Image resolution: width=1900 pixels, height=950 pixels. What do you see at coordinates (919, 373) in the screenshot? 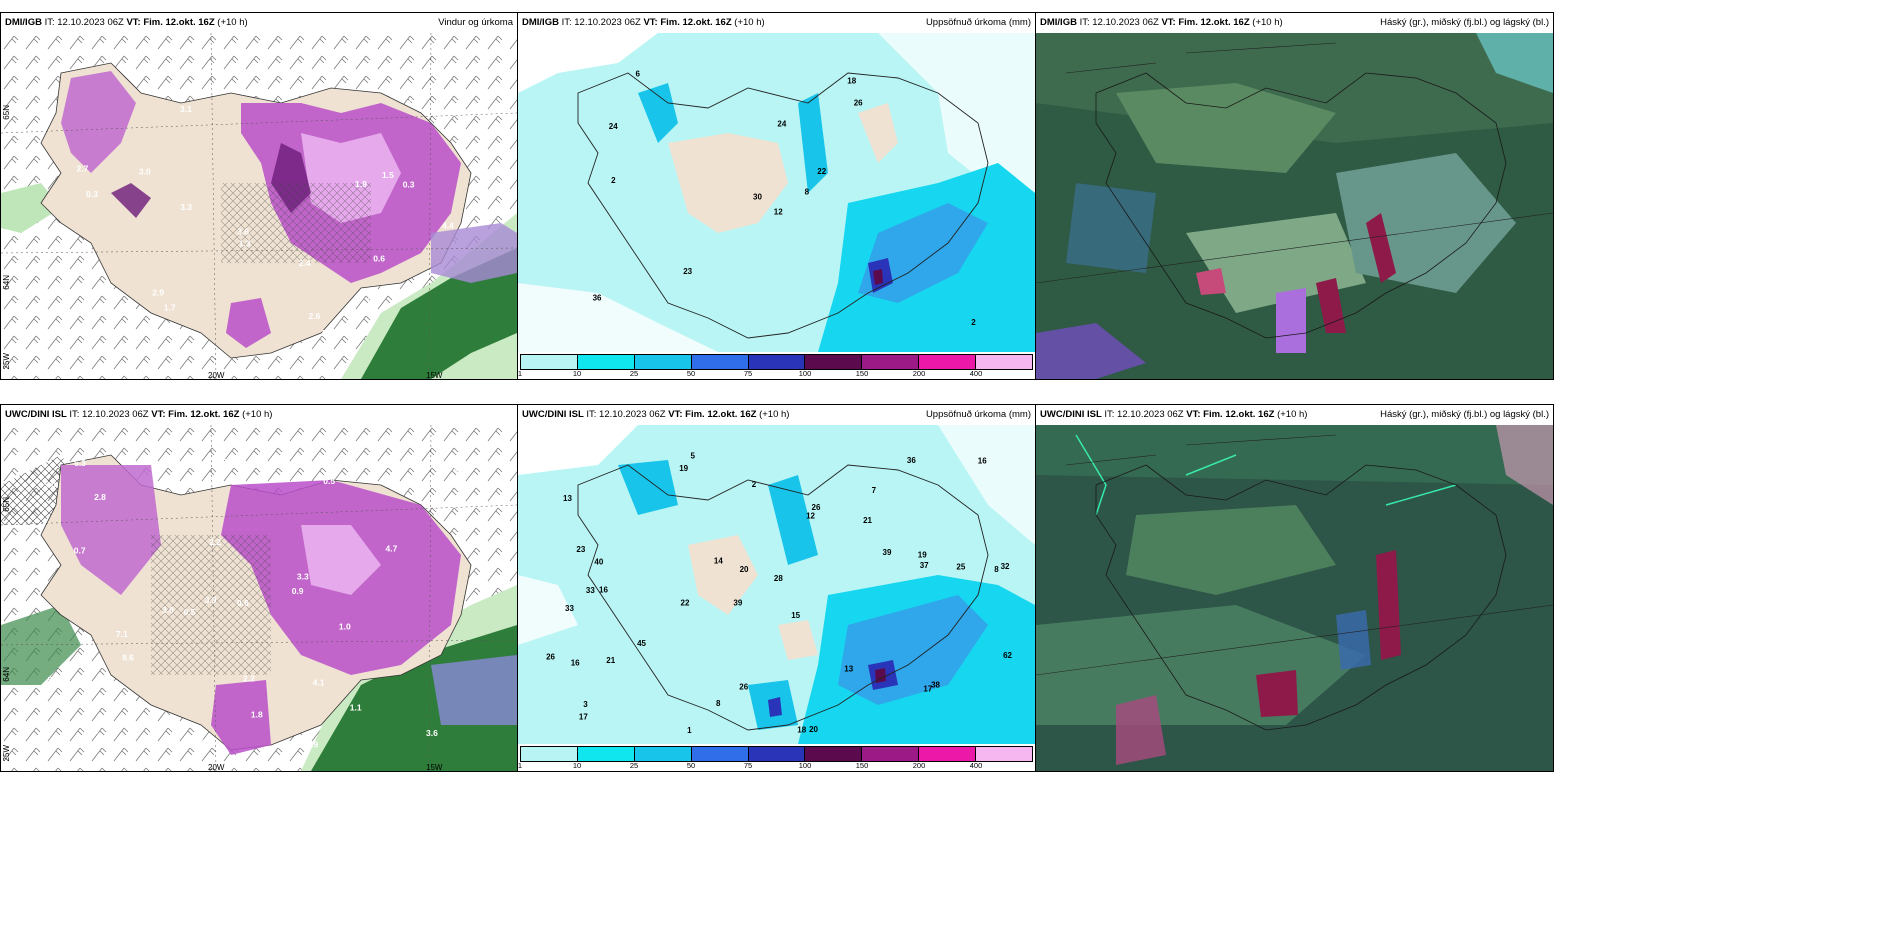
I see `legend-tick: 200` at bounding box center [919, 373].